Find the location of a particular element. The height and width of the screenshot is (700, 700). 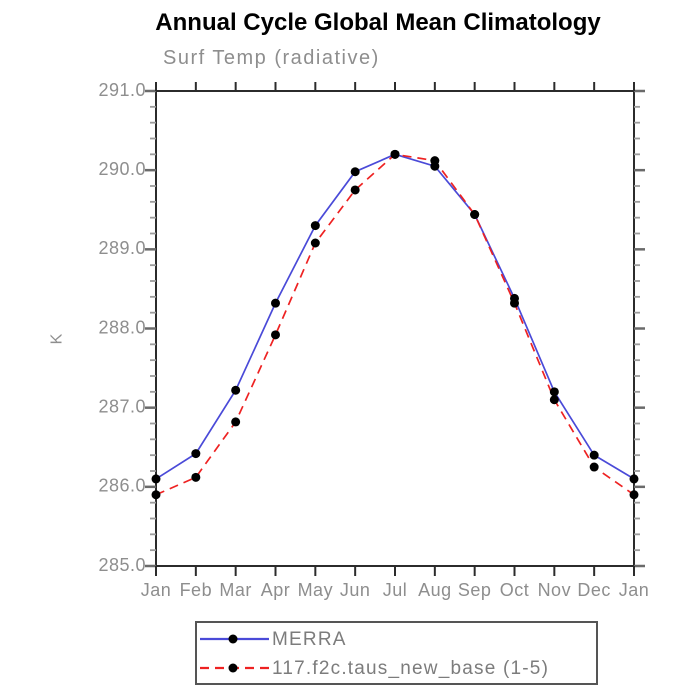

legend-box is located at coordinates (396, 653).